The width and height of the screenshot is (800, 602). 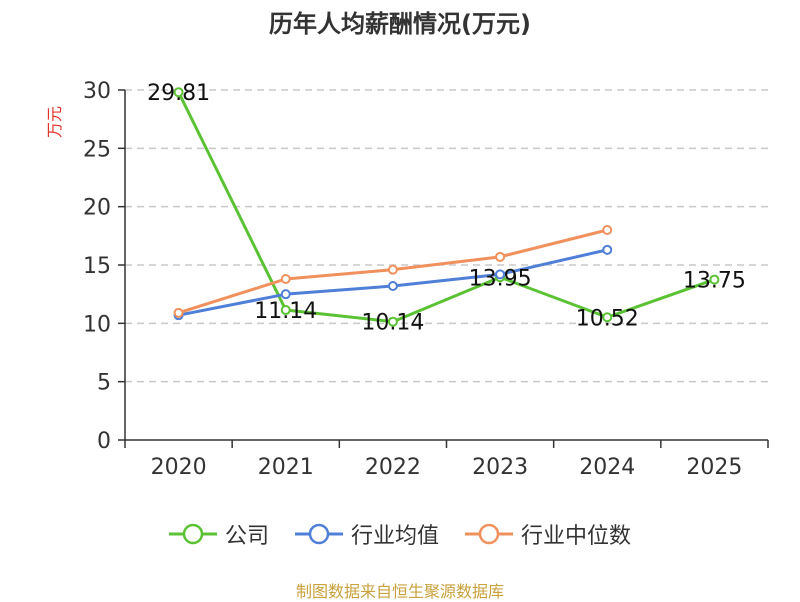 I want to click on data-label: 29.81, so click(x=178, y=93).